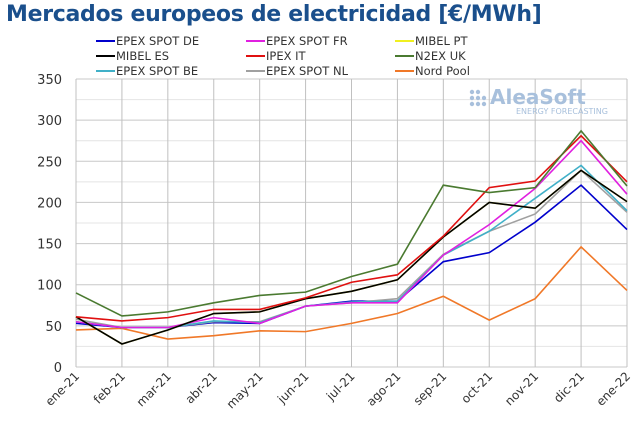 The width and height of the screenshot is (640, 444). I want to click on x-tick-label: dic-21, so click(569, 387).